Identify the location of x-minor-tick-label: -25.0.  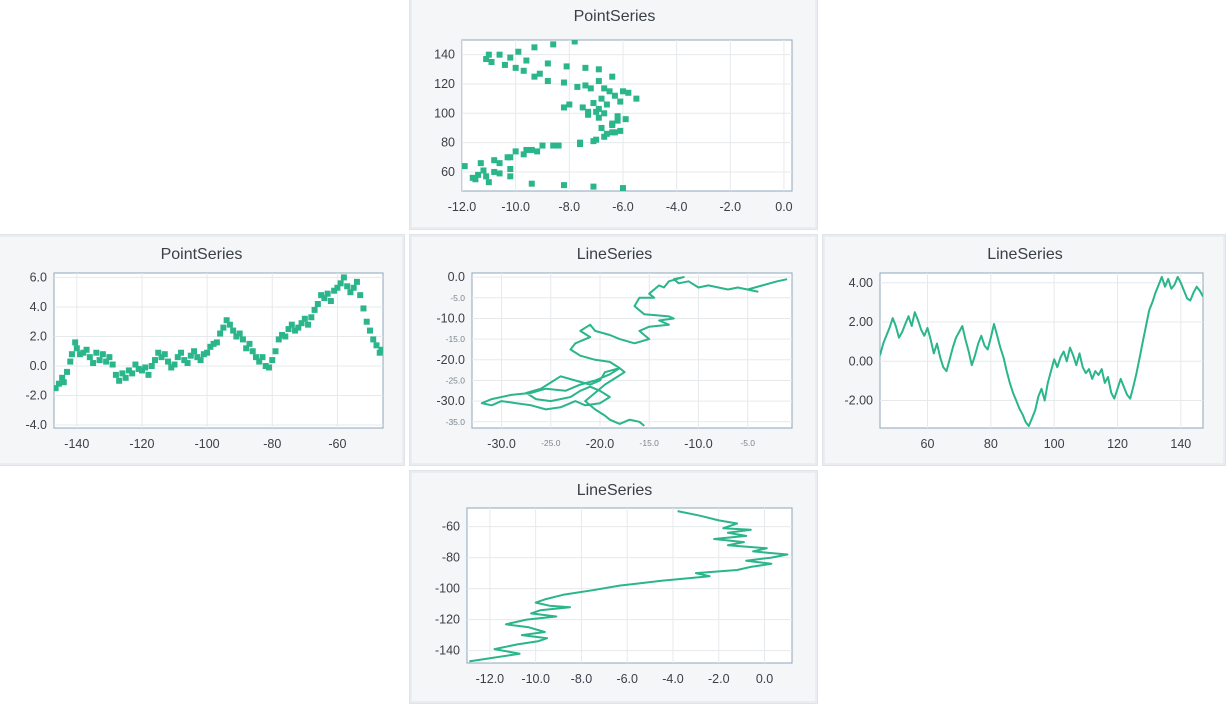
(551, 443).